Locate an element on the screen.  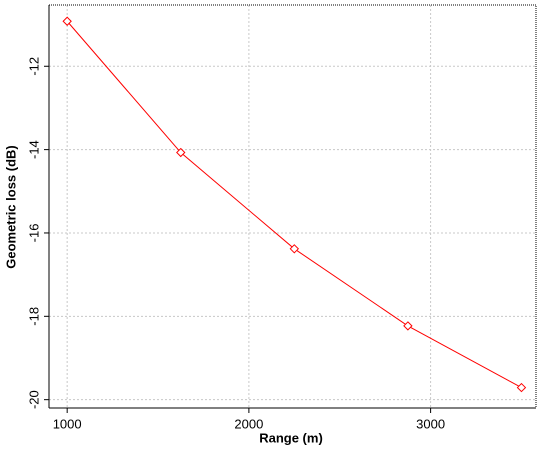
y-tick-label: -18 is located at coordinates (33, 316).